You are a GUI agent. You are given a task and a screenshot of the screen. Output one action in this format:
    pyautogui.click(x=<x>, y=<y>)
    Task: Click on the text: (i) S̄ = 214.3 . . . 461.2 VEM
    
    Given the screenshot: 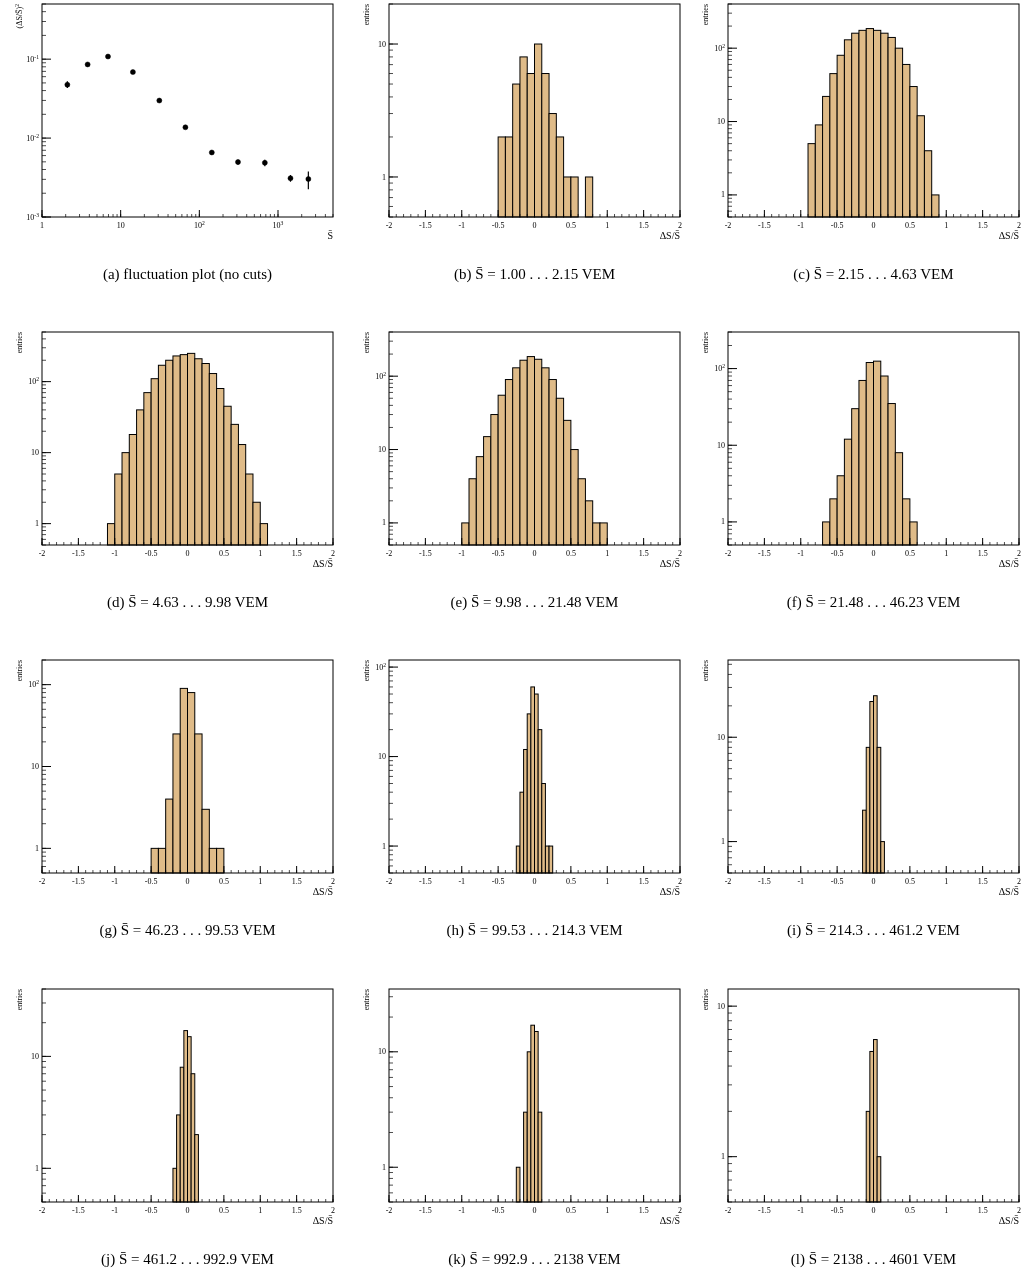 What is the action you would take?
    pyautogui.click(x=873, y=930)
    